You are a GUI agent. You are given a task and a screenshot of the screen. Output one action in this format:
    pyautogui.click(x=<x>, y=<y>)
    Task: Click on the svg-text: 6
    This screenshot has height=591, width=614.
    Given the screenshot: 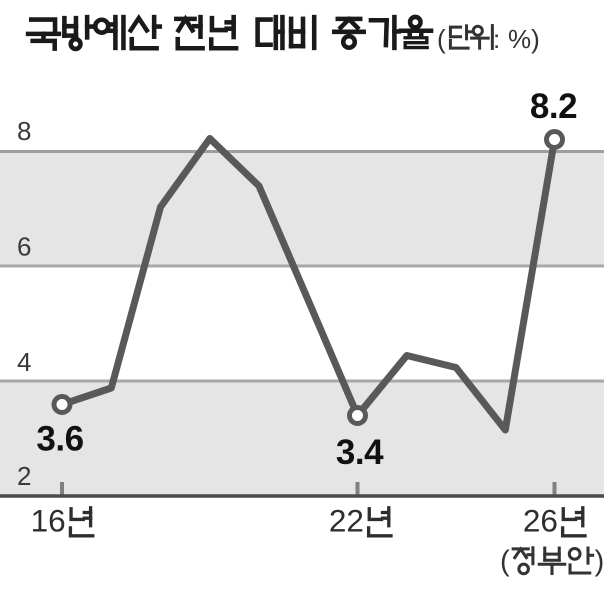 What is the action you would take?
    pyautogui.click(x=24, y=247)
    